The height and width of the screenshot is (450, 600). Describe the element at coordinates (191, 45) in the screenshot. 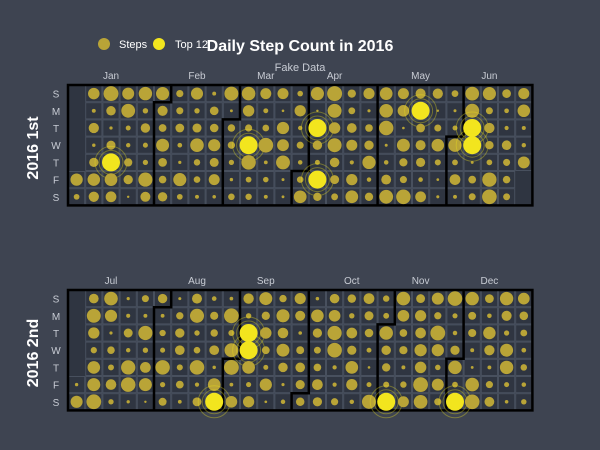

I see `legend-top-label: Top 12` at that location.